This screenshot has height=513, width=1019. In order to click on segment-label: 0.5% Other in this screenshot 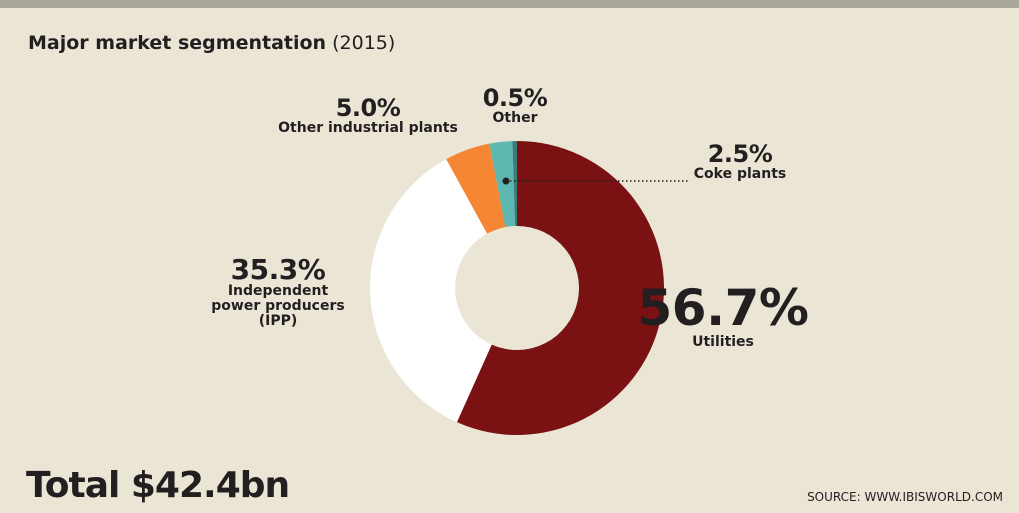, I will do `click(515, 105)`.